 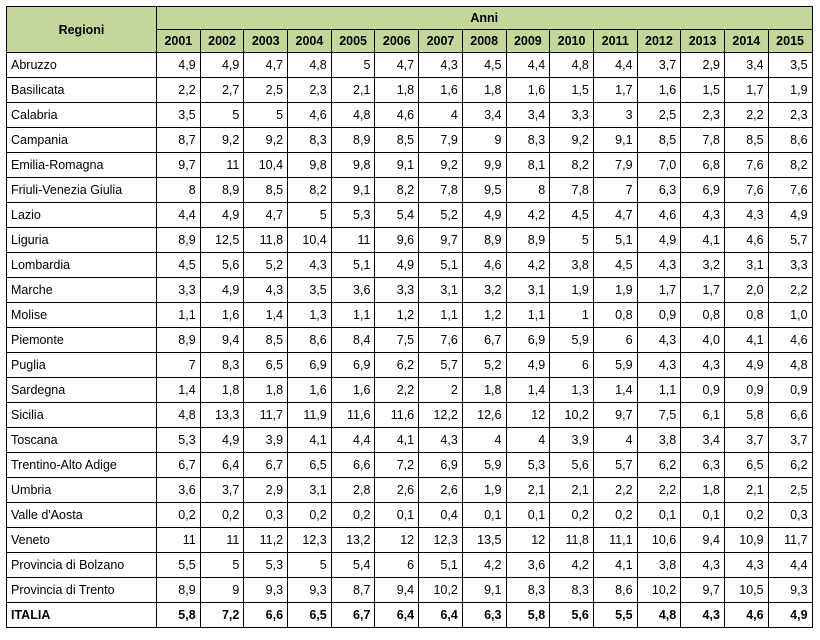 What do you see at coordinates (615, 240) in the screenshot?
I see `value-cell: 5,1` at bounding box center [615, 240].